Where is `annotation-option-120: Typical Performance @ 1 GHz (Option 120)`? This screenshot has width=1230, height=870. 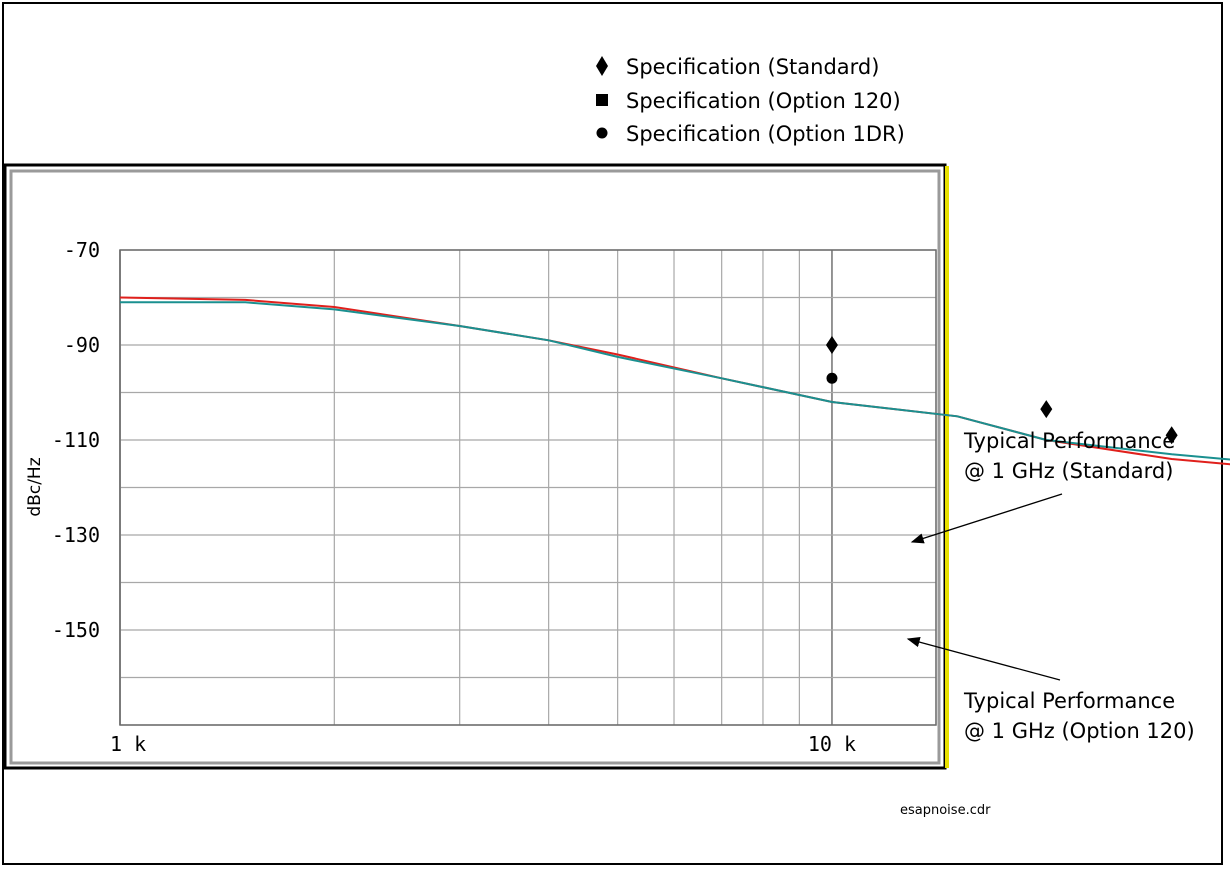 annotation-option-120: Typical Performance @ 1 GHz (Option 120) is located at coordinates (1079, 716).